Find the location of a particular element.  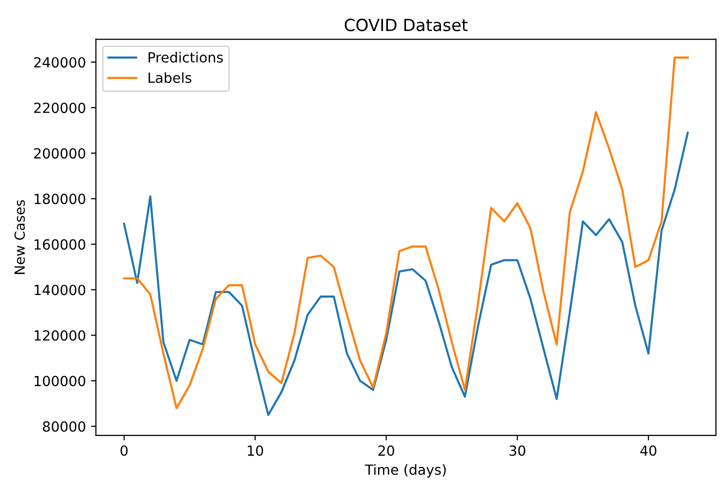

y-tick-label: 220000 is located at coordinates (60, 108).